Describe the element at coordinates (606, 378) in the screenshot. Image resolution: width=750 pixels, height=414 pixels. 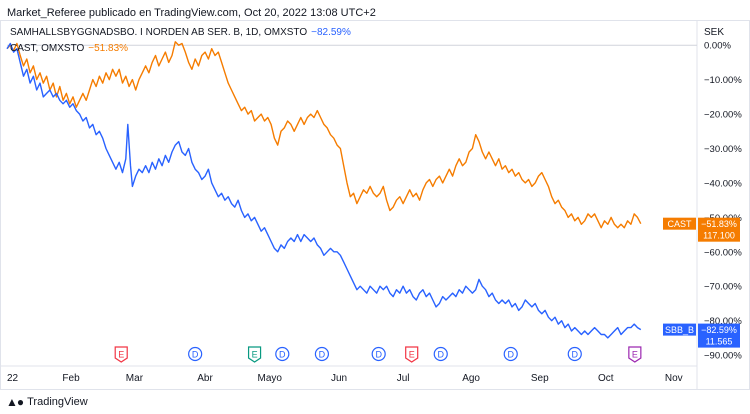
I see `x-tick-label: Oct` at that location.